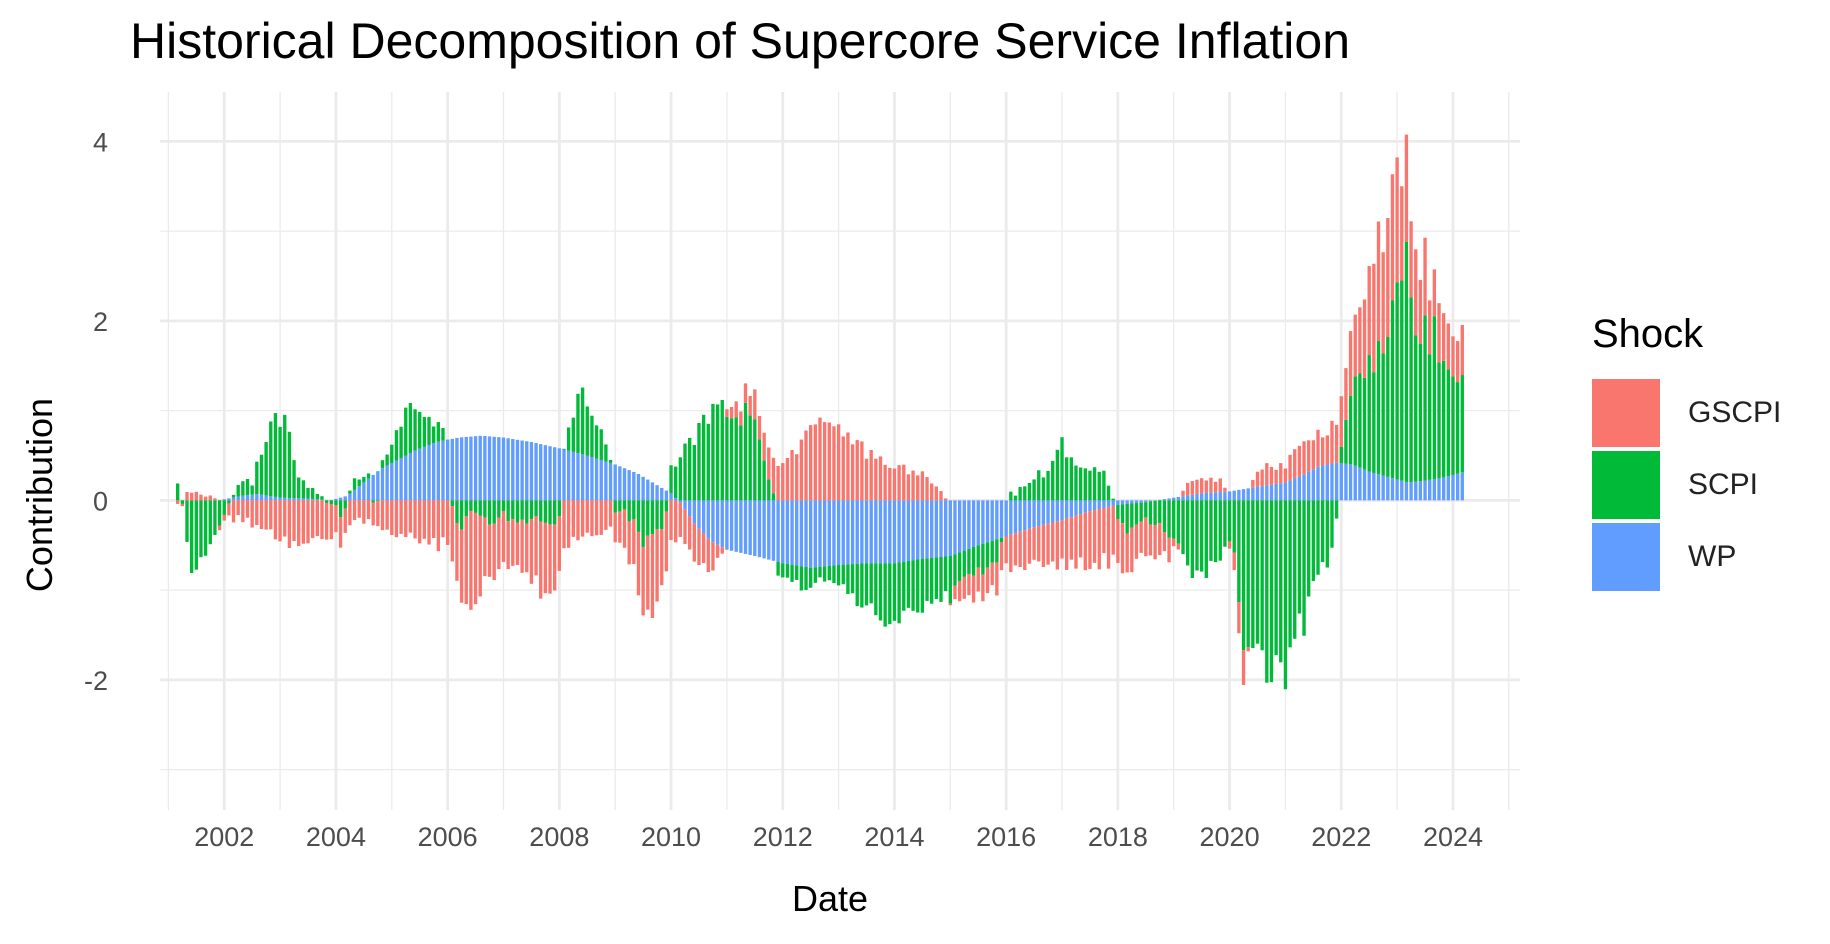 This screenshot has height=944, width=1830. Describe the element at coordinates (1686, 452) in the screenshot. I see `legend: Shock GSCPI SCPI WP` at that location.